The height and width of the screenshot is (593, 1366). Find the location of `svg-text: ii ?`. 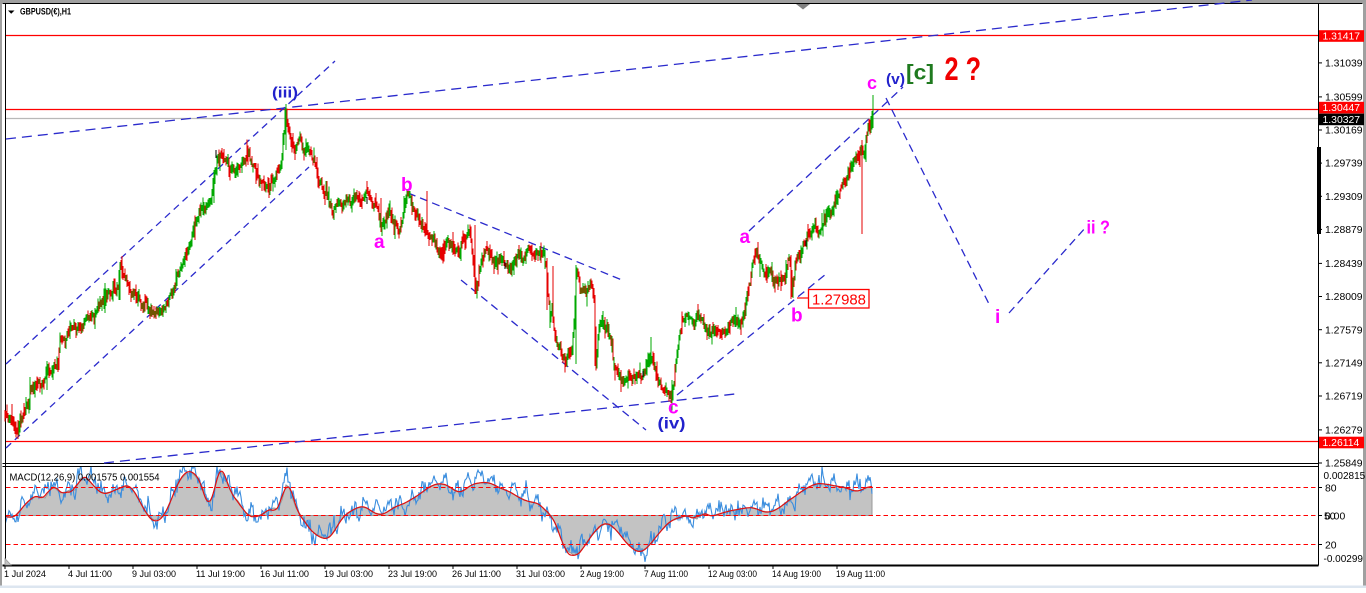

svg-text: ii ? is located at coordinates (1099, 228).